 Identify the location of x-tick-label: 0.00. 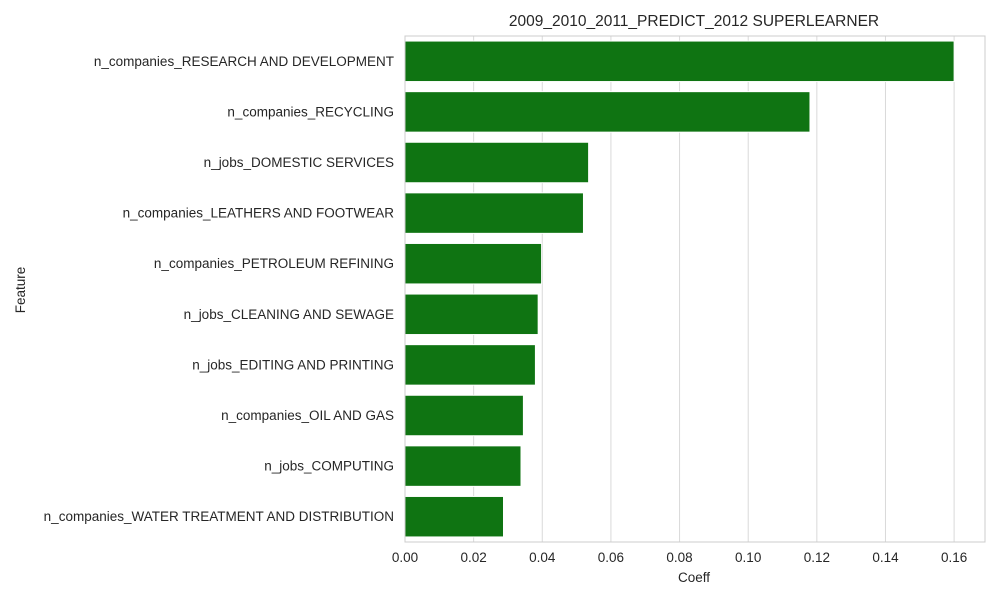
(405, 557).